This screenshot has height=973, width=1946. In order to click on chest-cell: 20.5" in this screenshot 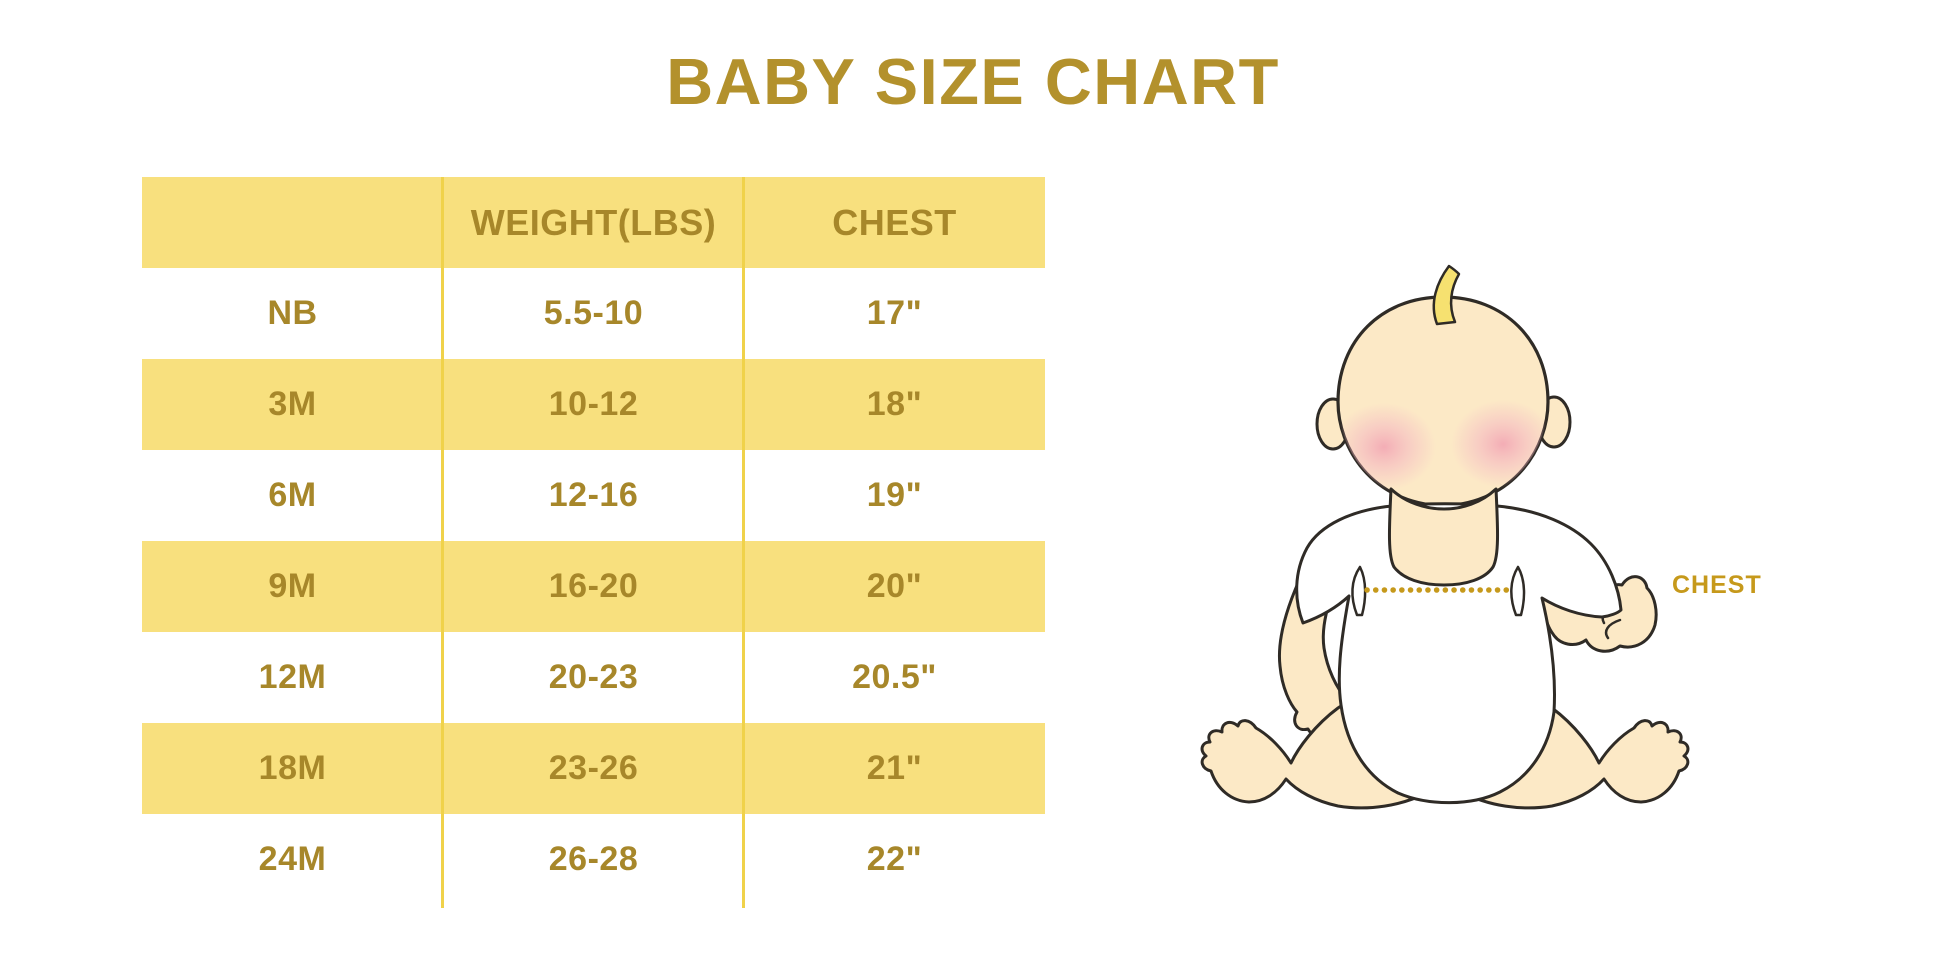, I will do `click(894, 677)`.